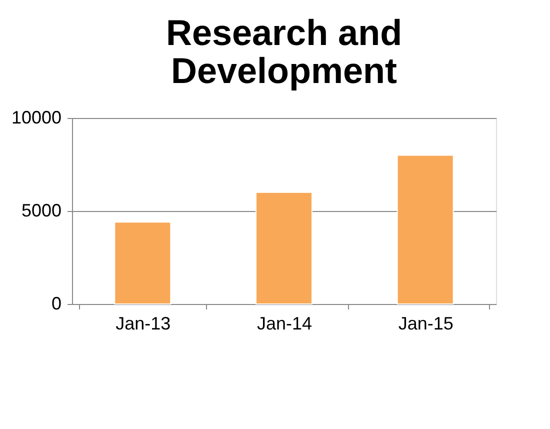 Image resolution: width=550 pixels, height=429 pixels. Describe the element at coordinates (41, 210) in the screenshot. I see `y-tick-label: 5000` at that location.